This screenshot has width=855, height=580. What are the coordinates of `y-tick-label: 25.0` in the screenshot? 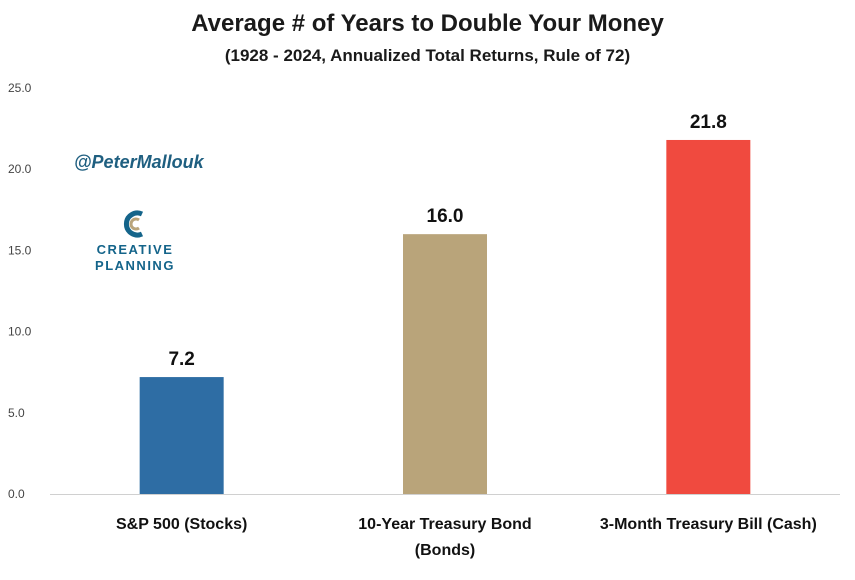 It's located at (20, 88).